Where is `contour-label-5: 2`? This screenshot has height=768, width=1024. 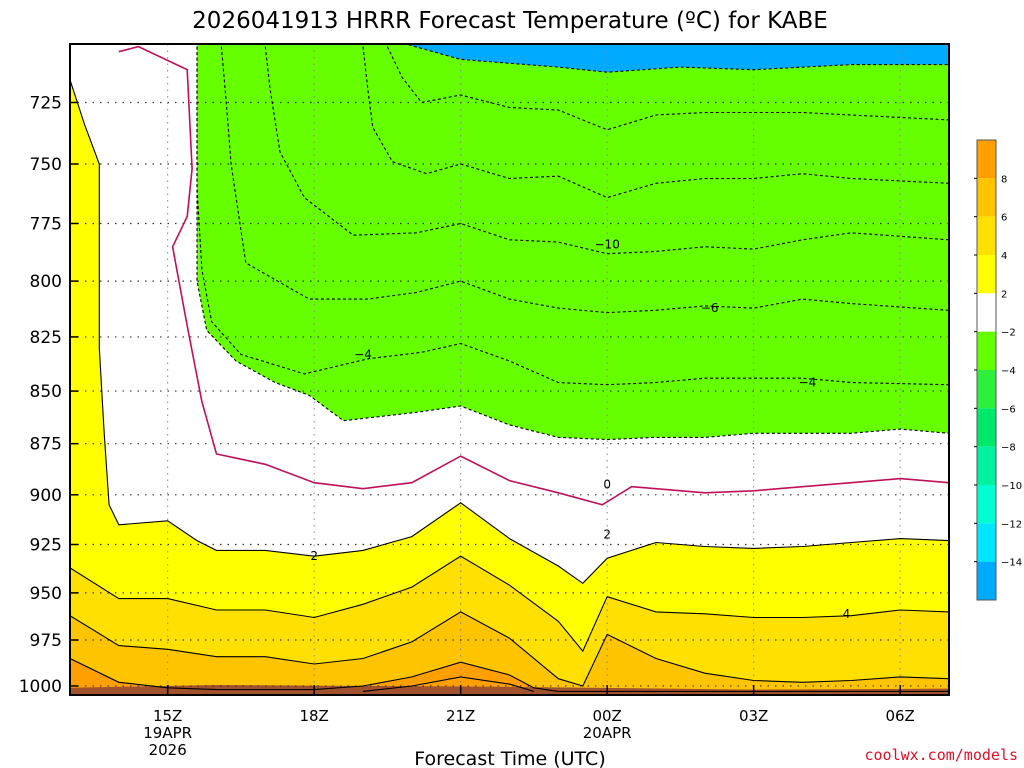
contour-label-5: 2 is located at coordinates (607, 535).